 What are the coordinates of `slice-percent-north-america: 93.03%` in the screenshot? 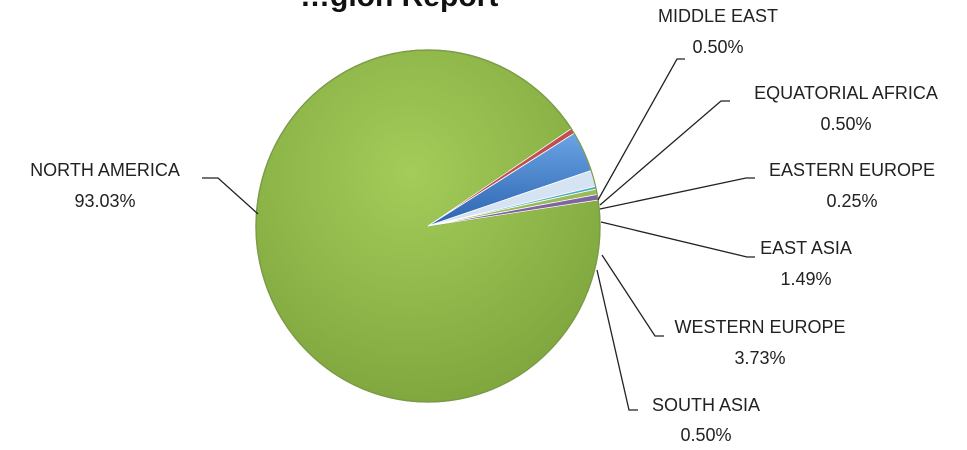 It's located at (104, 201).